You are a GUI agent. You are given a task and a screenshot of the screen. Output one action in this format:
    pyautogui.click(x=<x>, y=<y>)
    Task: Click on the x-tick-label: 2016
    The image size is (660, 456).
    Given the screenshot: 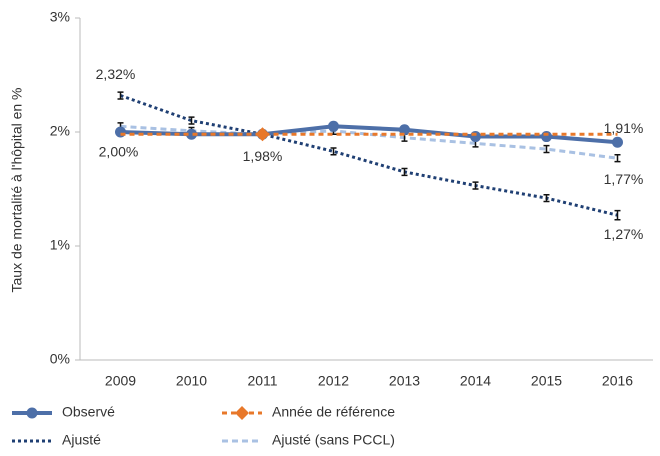 What is the action you would take?
    pyautogui.click(x=617, y=381)
    